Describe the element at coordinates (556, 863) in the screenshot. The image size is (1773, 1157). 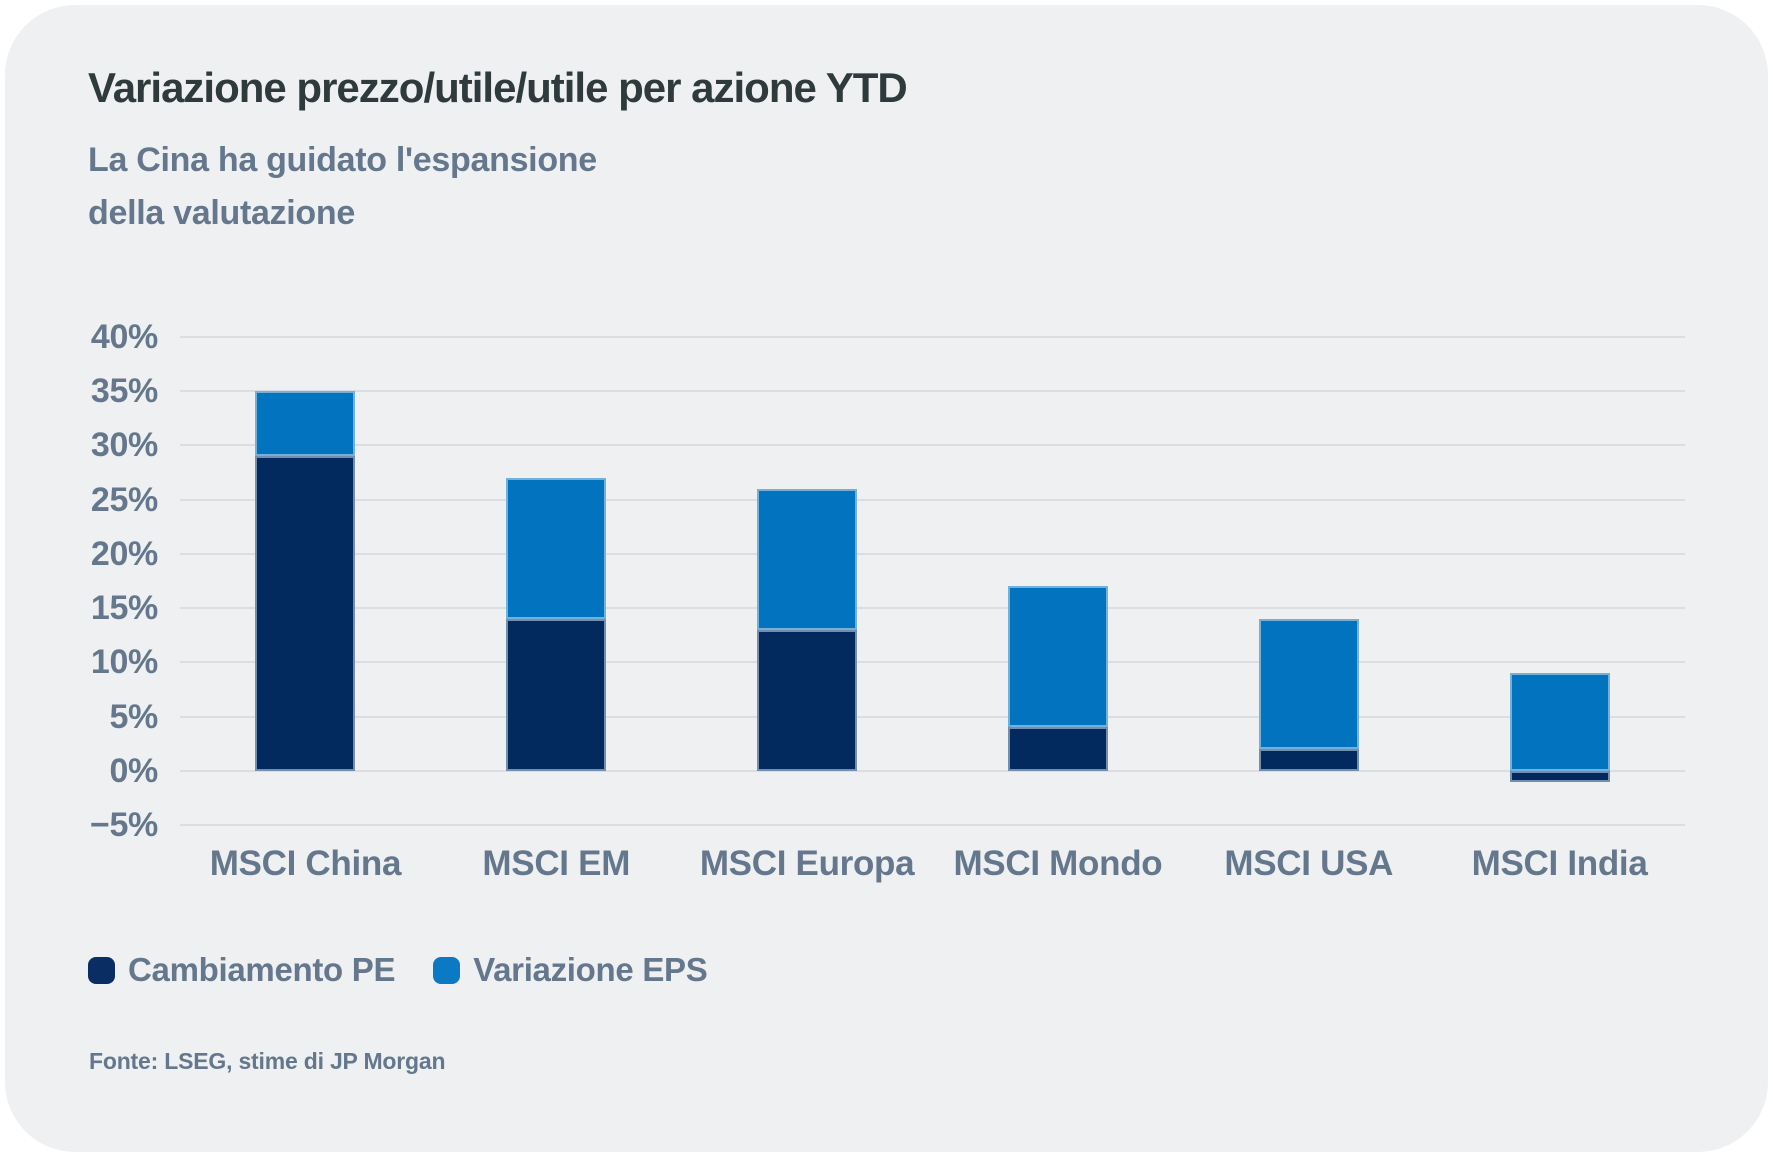
I see `x-axis-label-msci-em: MSCI EM` at that location.